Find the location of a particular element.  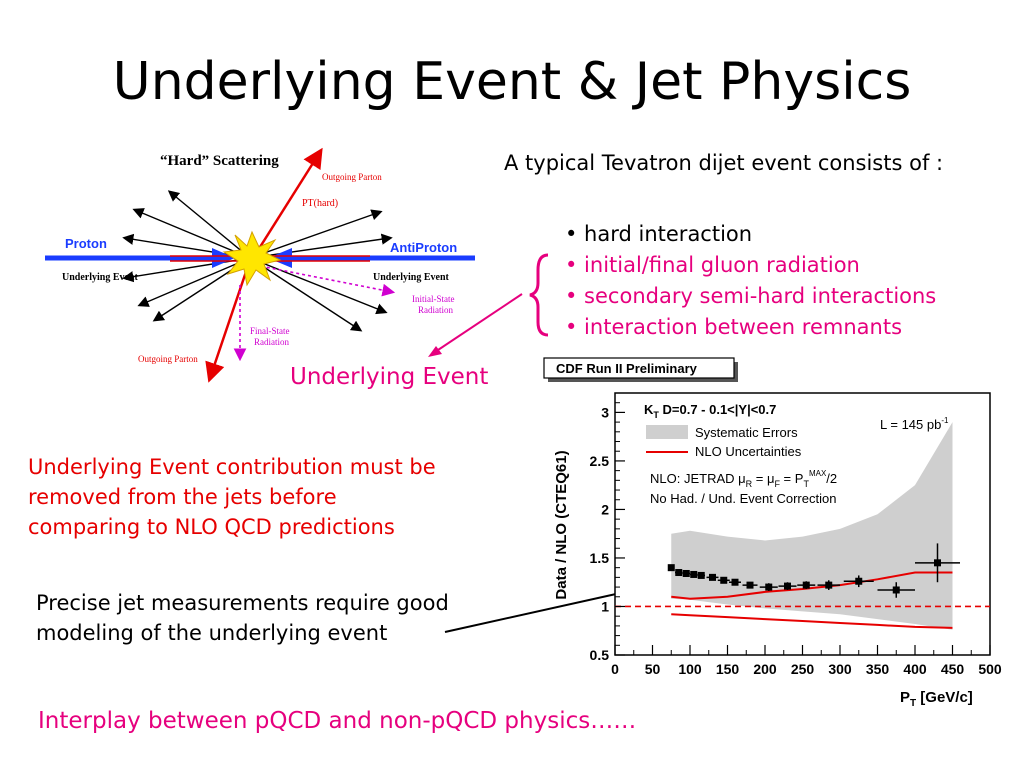

y-axis-label: Data / NLO (CTEQ61) is located at coordinates (561, 524).